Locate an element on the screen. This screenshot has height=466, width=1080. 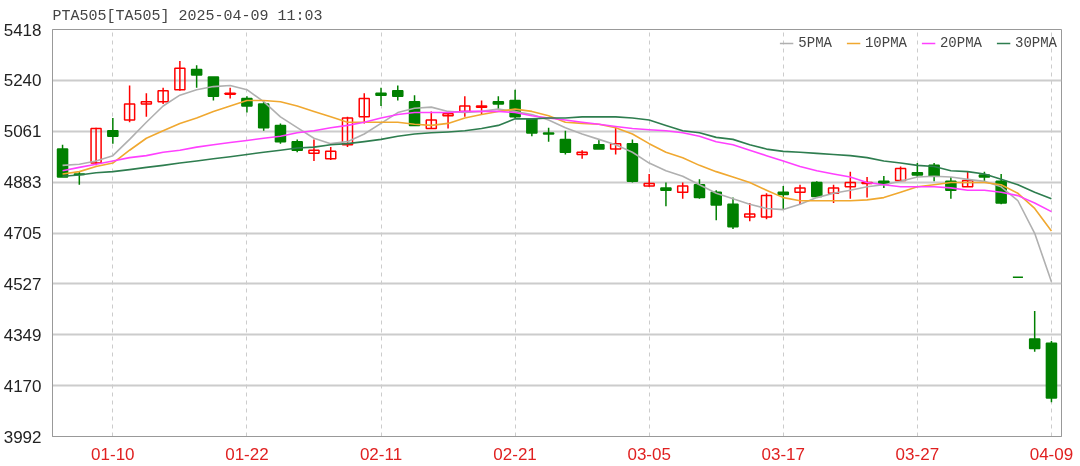
x-tick-label: 03-05 is located at coordinates (649, 454).